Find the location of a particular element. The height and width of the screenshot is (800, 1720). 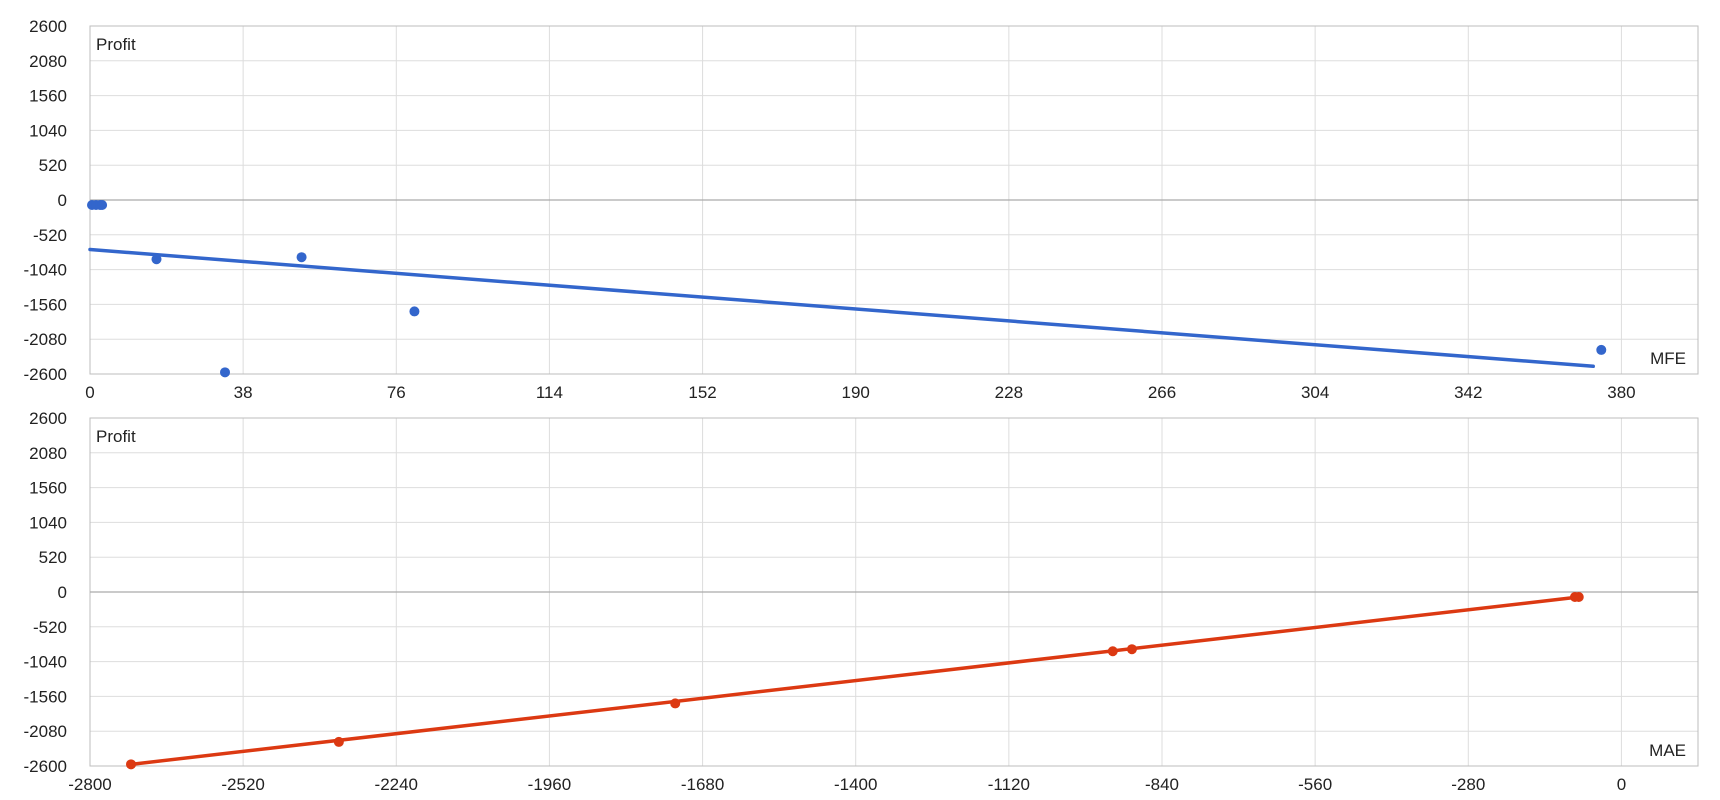

x-tick-label: 266 is located at coordinates (1162, 392).